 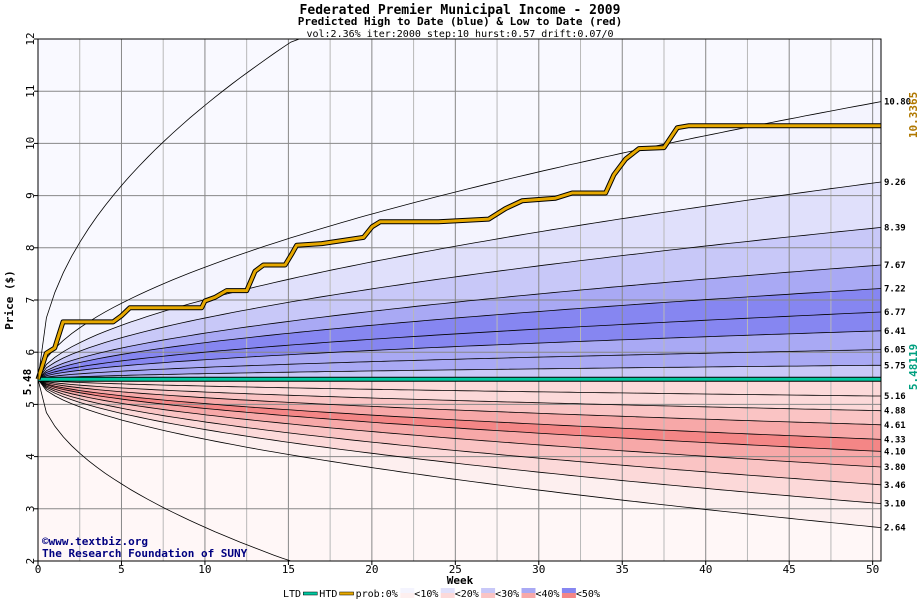 I want to click on y-tick-label: 11, so click(x=30, y=91).